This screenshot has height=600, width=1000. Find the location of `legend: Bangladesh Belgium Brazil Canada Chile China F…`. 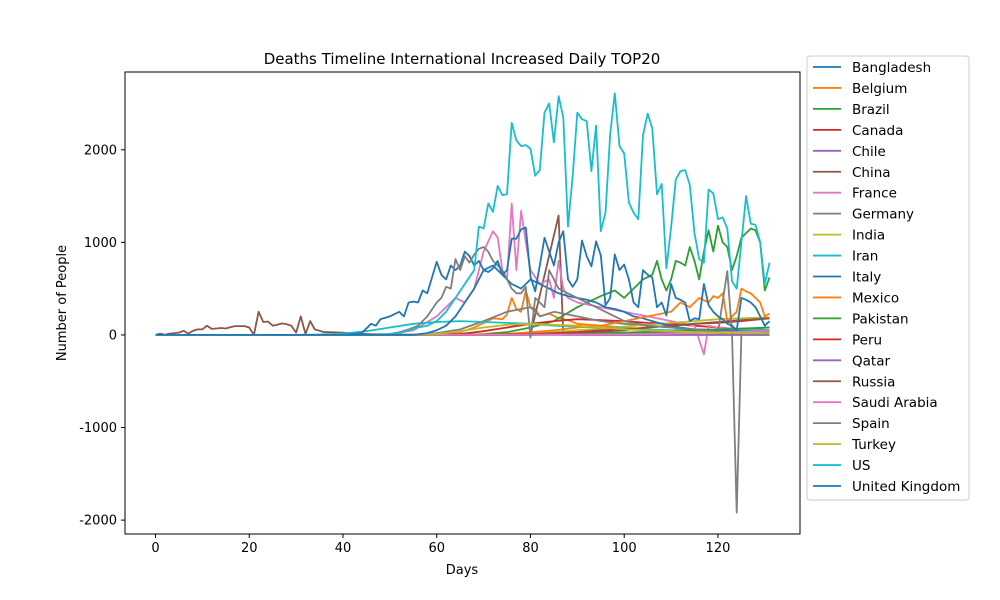

legend: Bangladesh Belgium Brazil Canada Chile China F… is located at coordinates (888, 278).